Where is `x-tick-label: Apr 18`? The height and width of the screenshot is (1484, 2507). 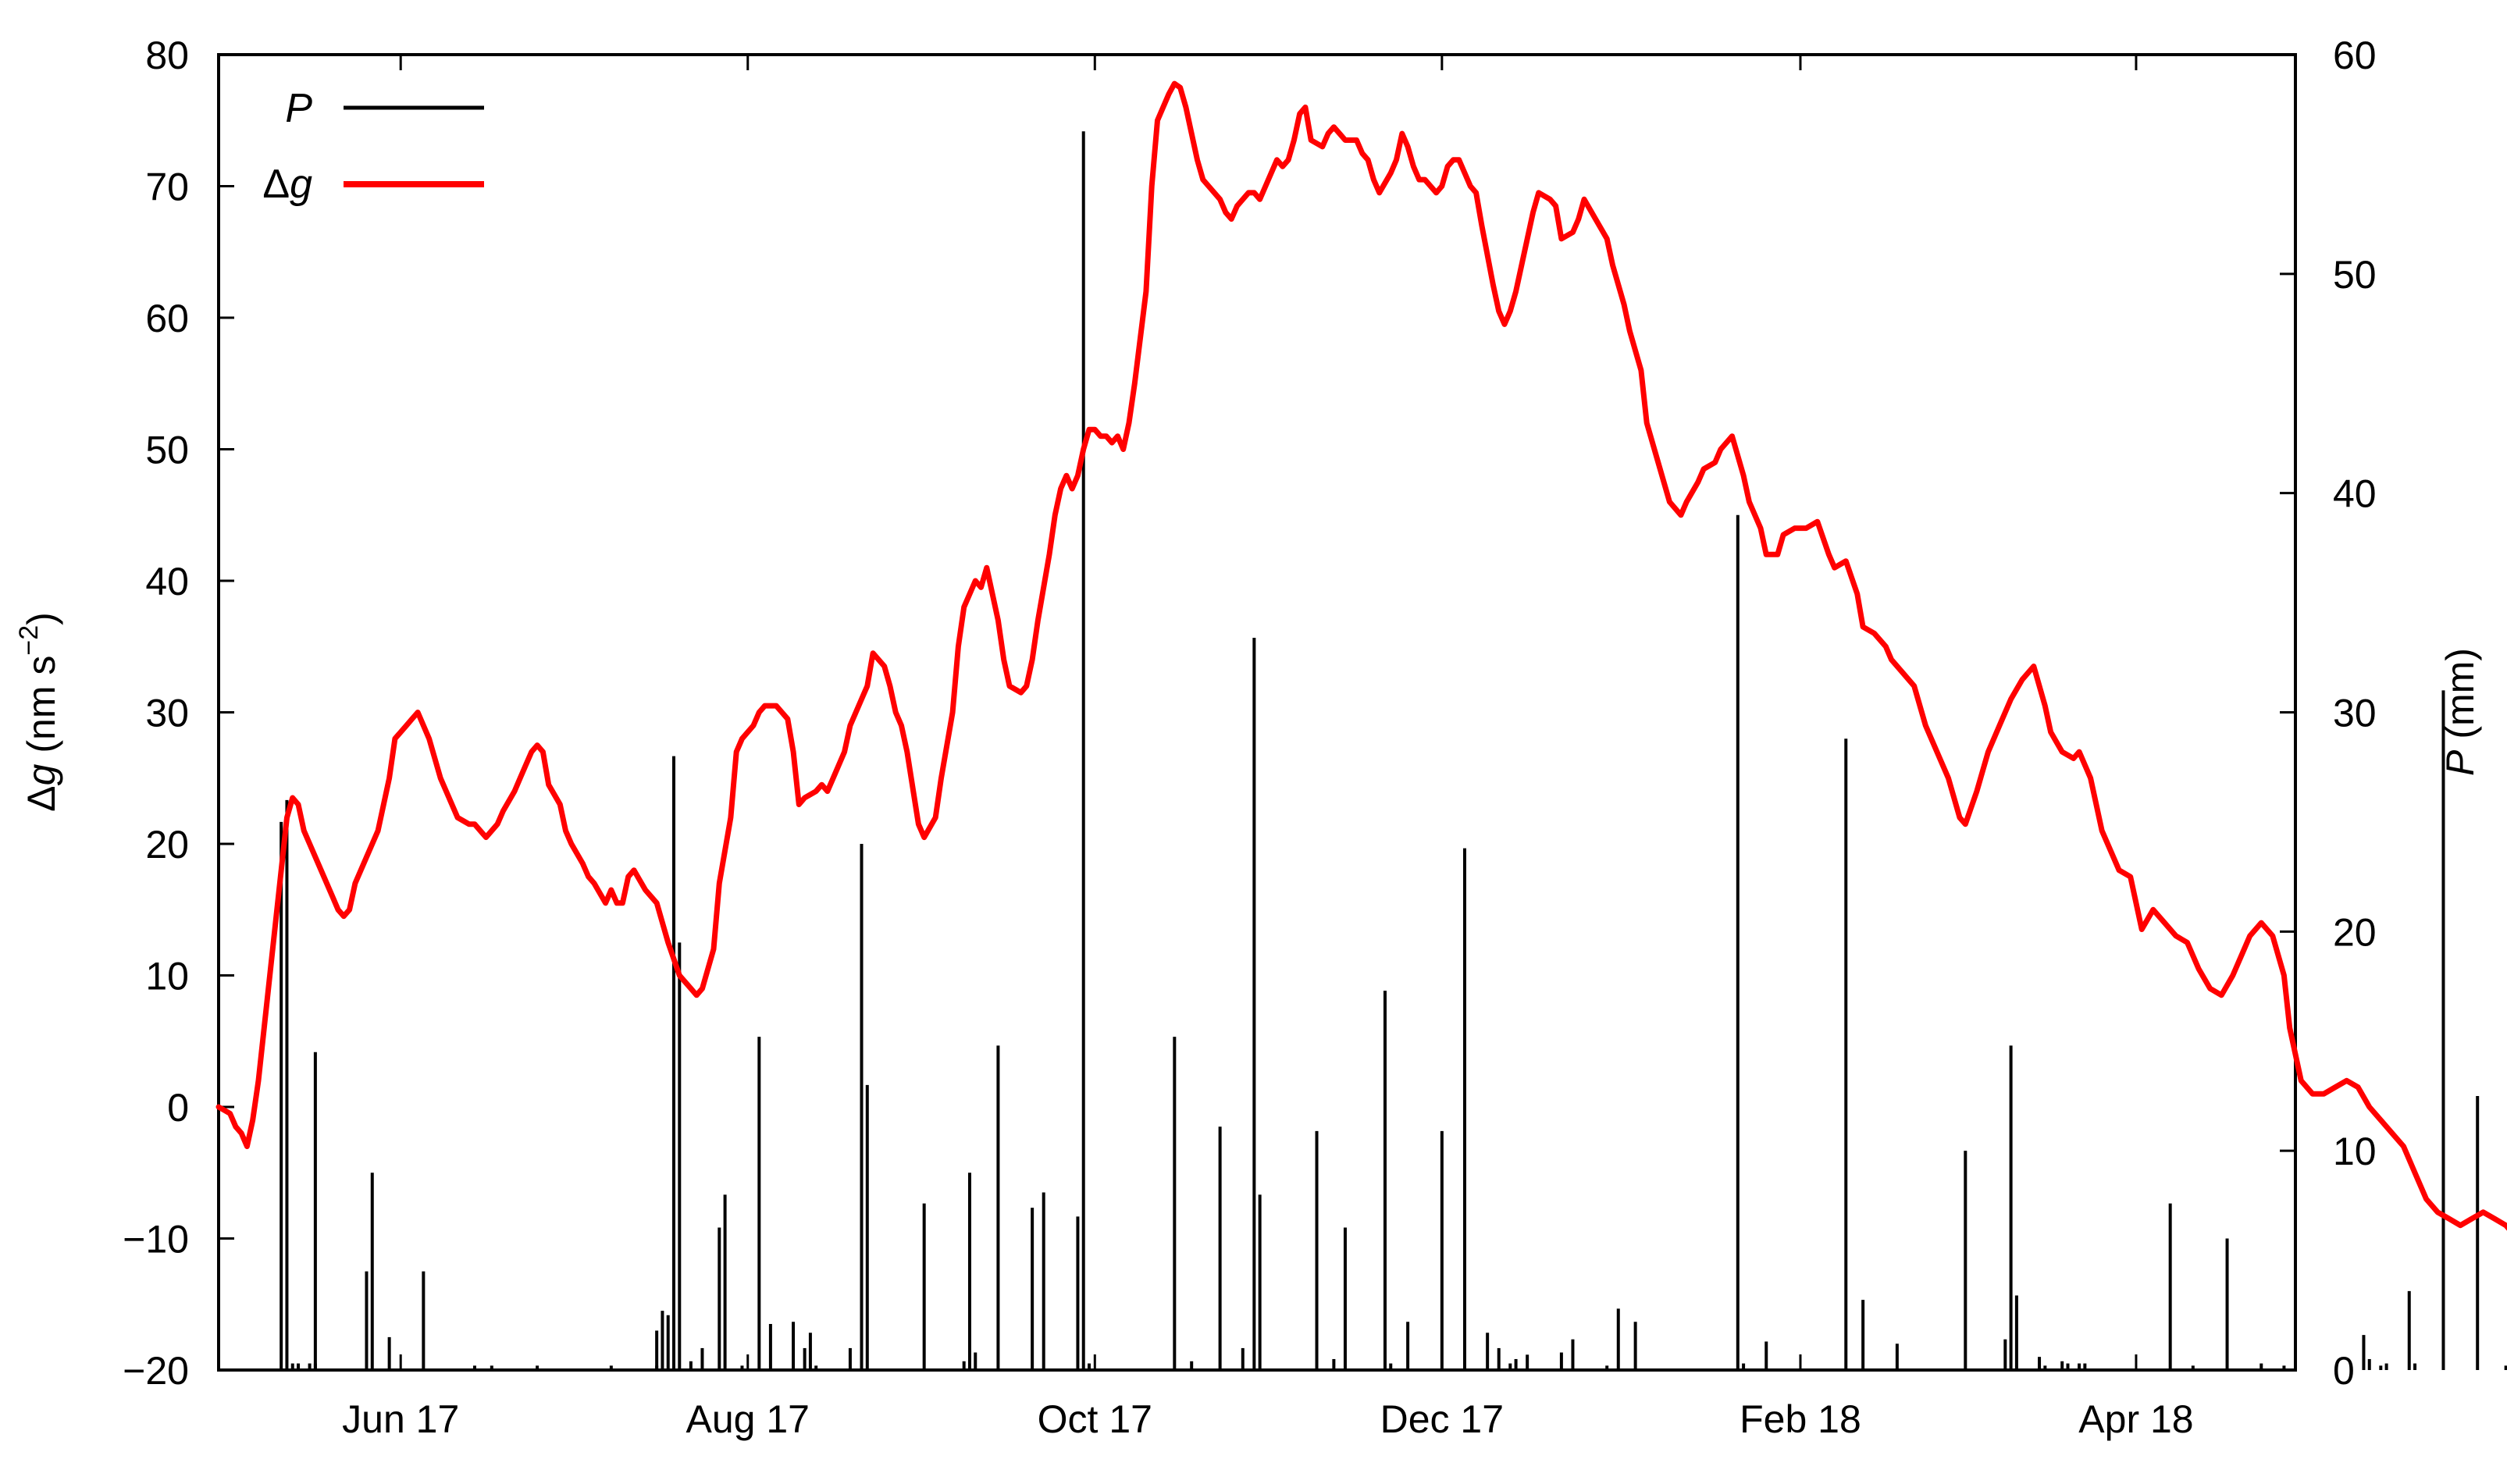
x-tick-label: Apr 18 is located at coordinates (2136, 1419).